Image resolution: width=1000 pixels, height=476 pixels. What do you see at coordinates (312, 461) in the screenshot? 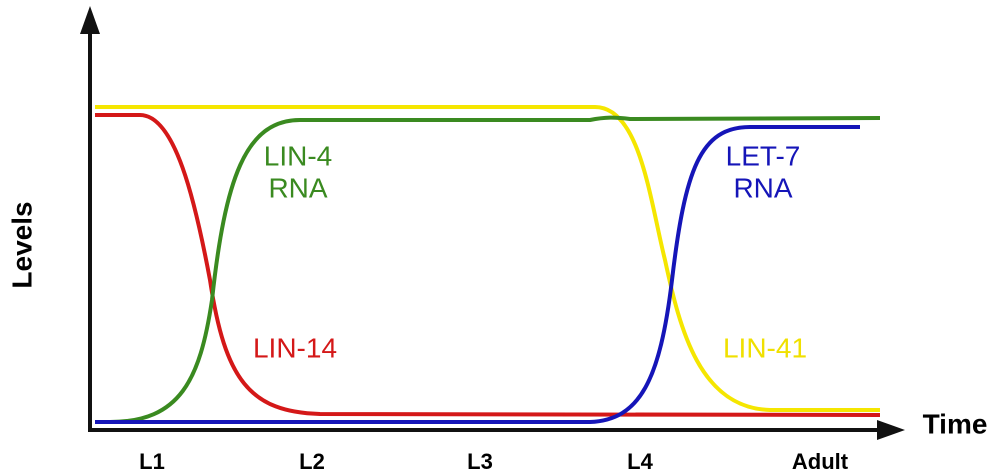
I see `stage-label: L2` at bounding box center [312, 461].